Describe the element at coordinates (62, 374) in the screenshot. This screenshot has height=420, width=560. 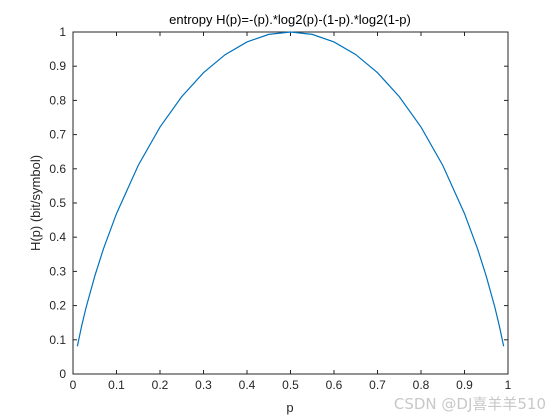
I see `y-tick-label: 0` at that location.